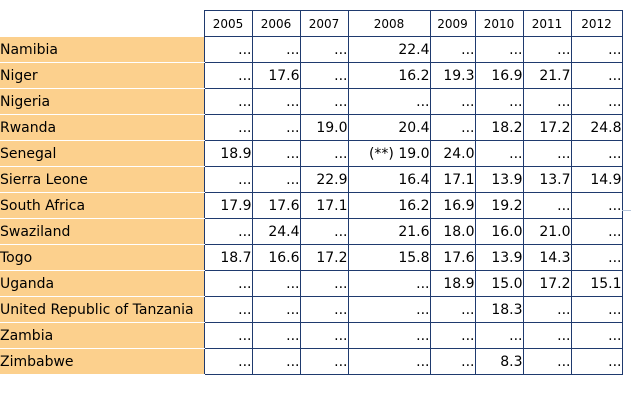  What do you see at coordinates (228, 205) in the screenshot?
I see `value-cell: 17.9` at bounding box center [228, 205].